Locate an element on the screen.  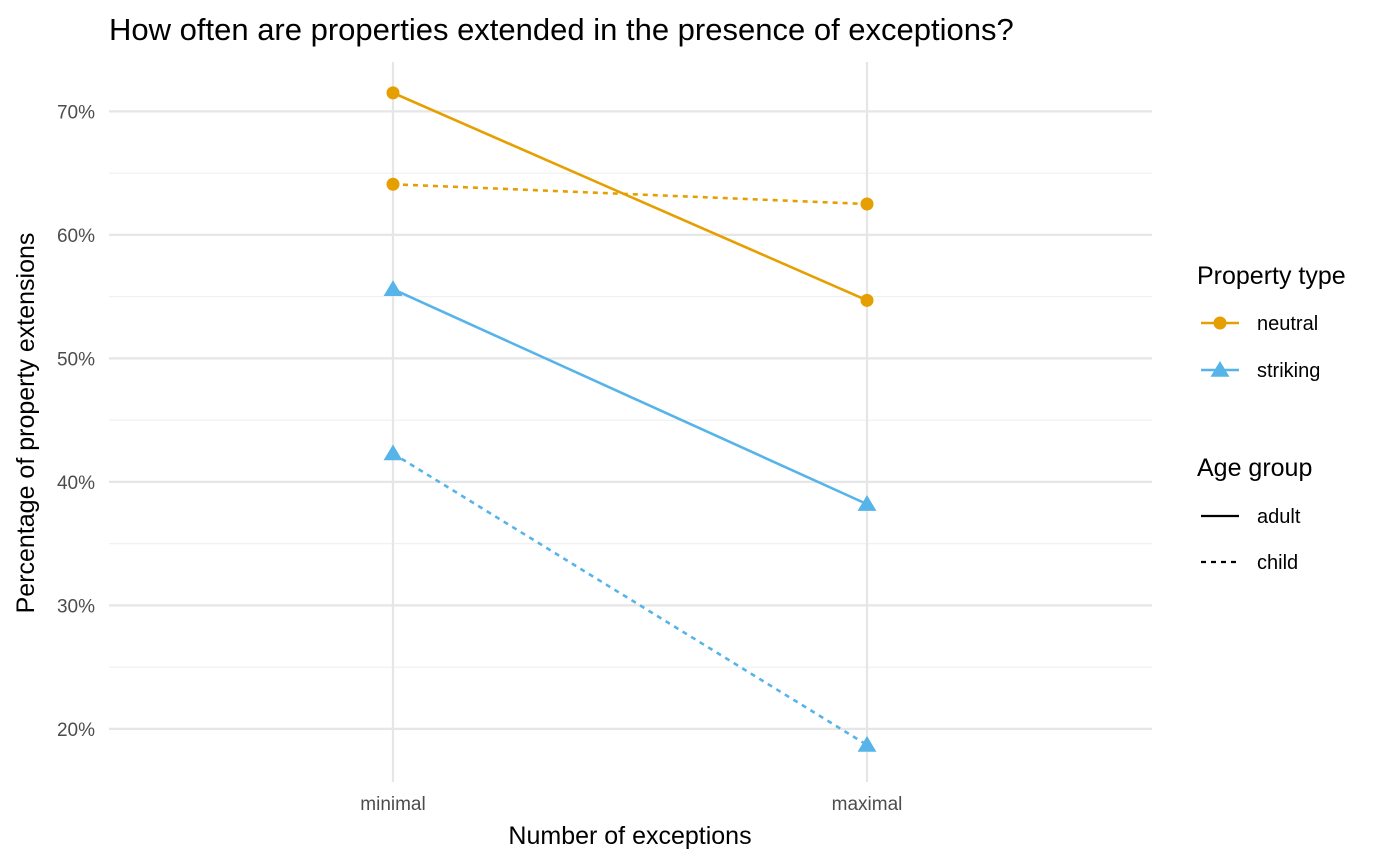
legend-entry: adult is located at coordinates (1251, 517).